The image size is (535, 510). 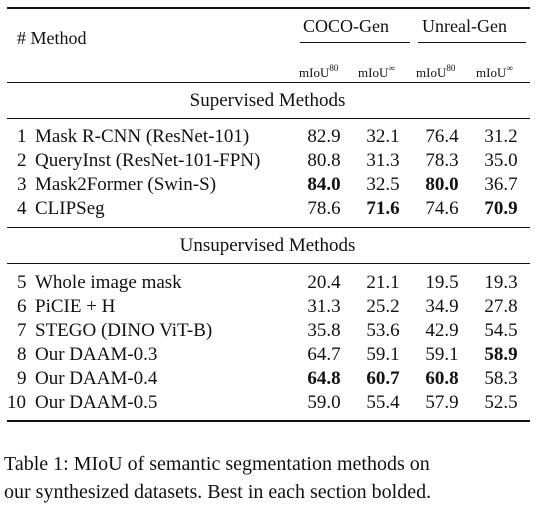 I want to click on row-index: 4, so click(x=22, y=208).